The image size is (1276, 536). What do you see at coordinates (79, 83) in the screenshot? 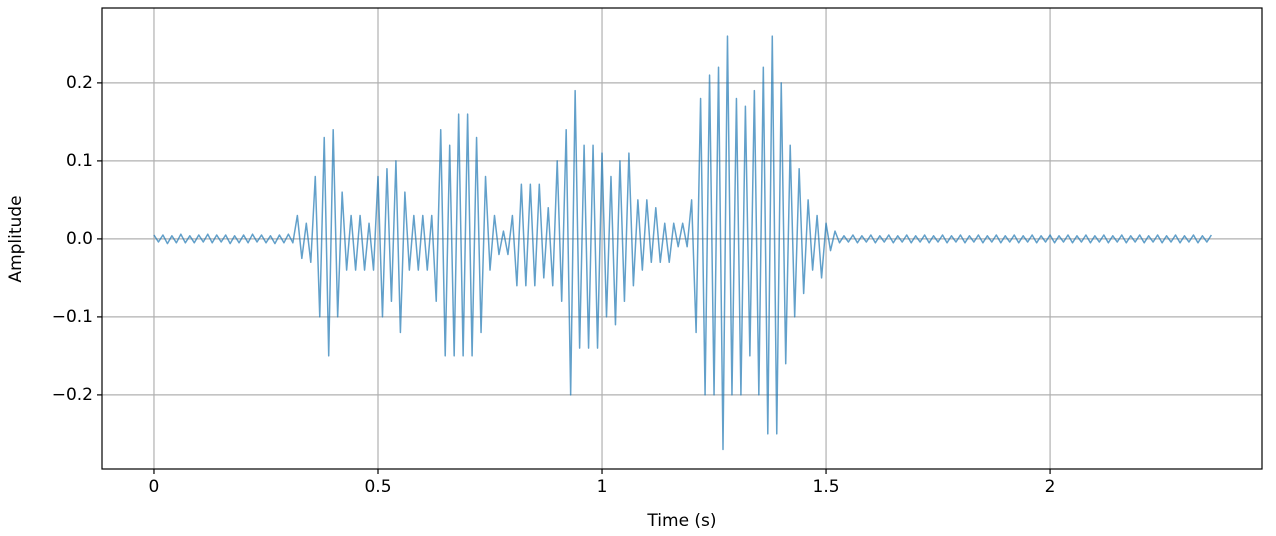
I see `y-tick-label: 0.2` at bounding box center [79, 83].